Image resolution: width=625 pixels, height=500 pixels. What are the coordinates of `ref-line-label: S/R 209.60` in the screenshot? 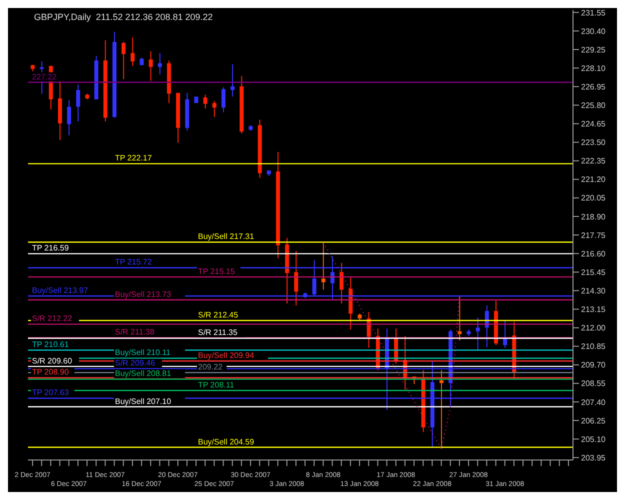 It's located at (52, 361).